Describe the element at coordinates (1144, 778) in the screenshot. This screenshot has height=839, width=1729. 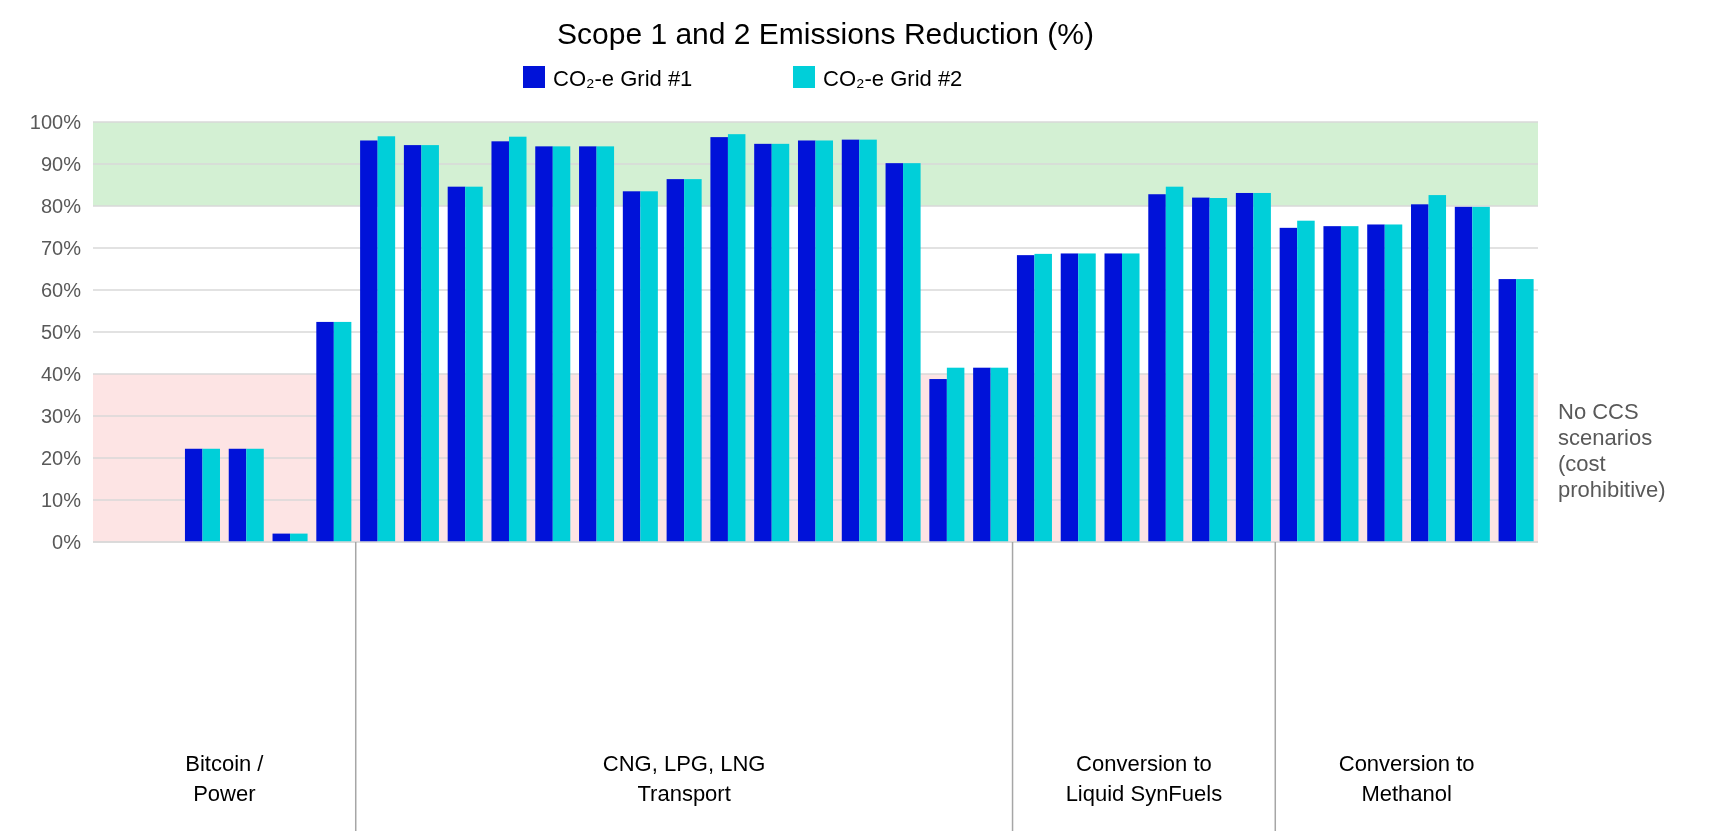
I see `text: Conversion to Liquid SynFuels` at that location.